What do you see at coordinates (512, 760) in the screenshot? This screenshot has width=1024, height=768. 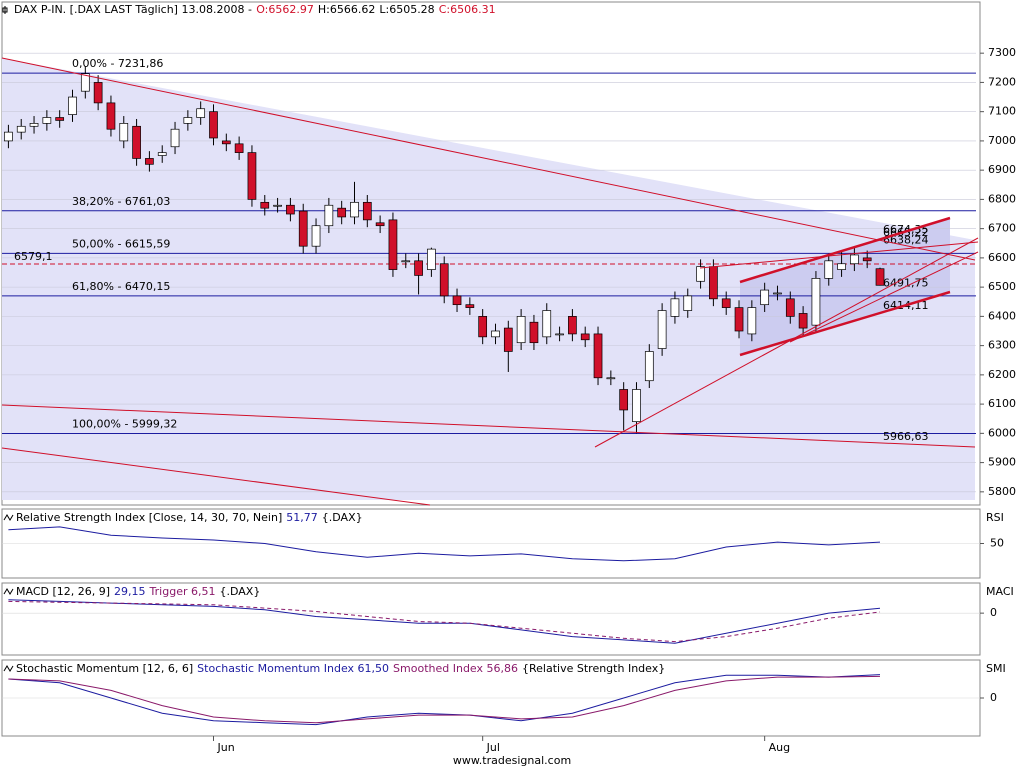 I see `footer: www.tradesignal.com` at bounding box center [512, 760].